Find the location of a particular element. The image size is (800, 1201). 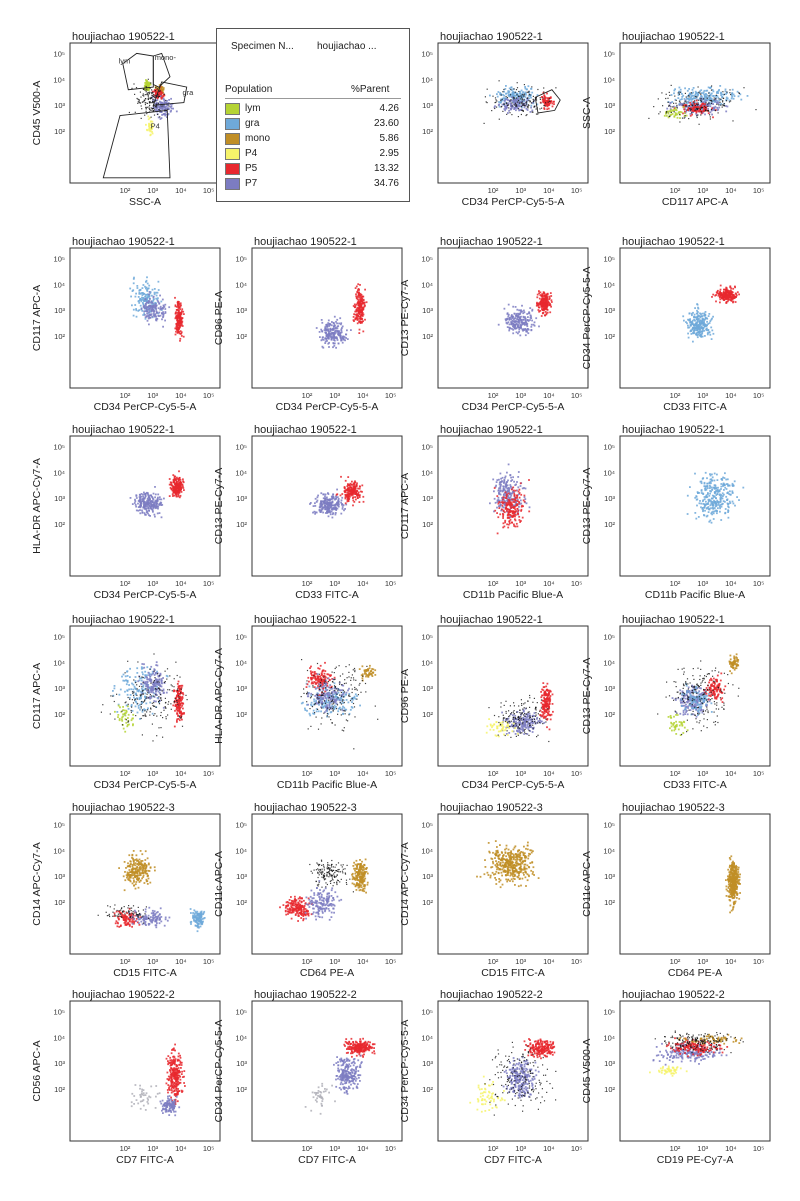

x-tick-label: 10³ is located at coordinates (702, 395).